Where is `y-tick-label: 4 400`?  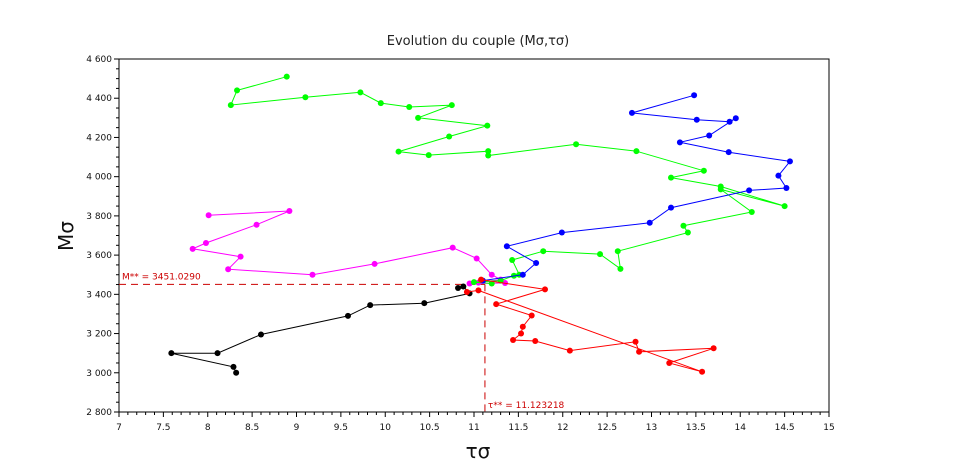 y-tick-label: 4 400 is located at coordinates (99, 99).